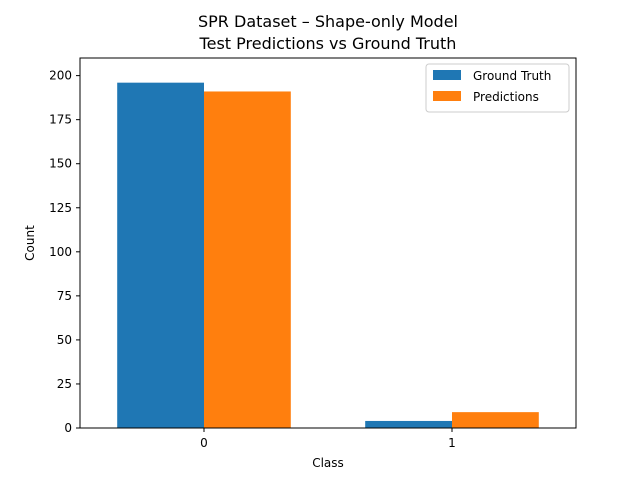 This screenshot has width=640, height=480. What do you see at coordinates (60, 120) in the screenshot?
I see `y-tick-label: 175` at bounding box center [60, 120].